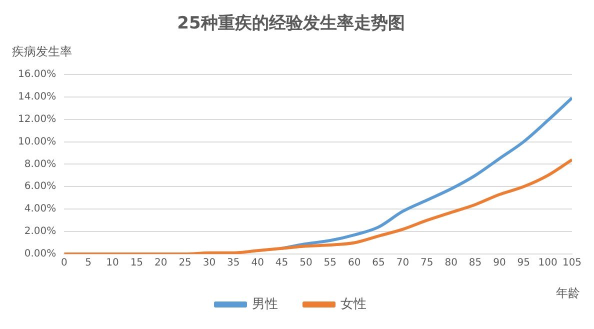  What do you see at coordinates (451, 263) in the screenshot?
I see `x-tick-label: 80` at bounding box center [451, 263].